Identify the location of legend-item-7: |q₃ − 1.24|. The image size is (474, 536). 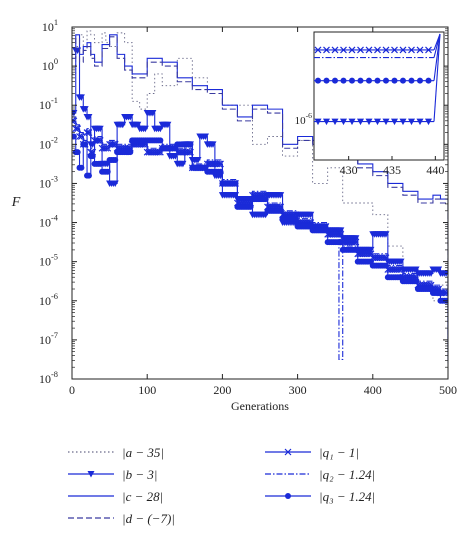
(320, 496).